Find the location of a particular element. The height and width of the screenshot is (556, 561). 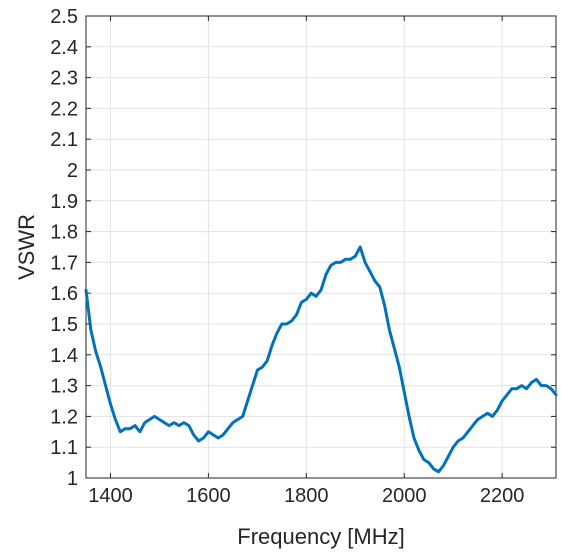

y-tick-label: 1.9 is located at coordinates (64, 202).